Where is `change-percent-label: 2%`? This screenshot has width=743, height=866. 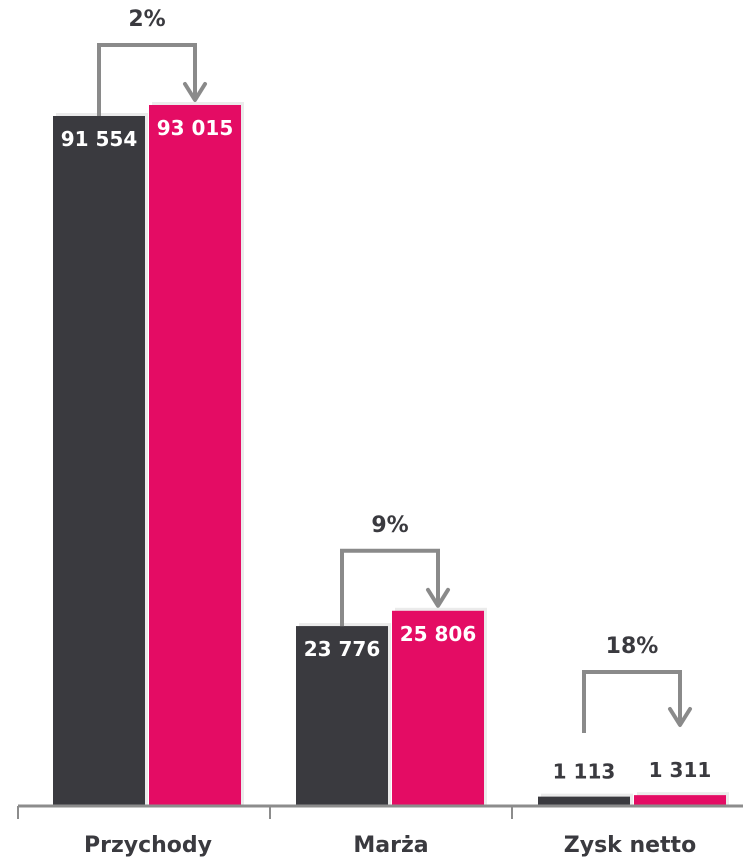
change-percent-label: 2% is located at coordinates (146, 19).